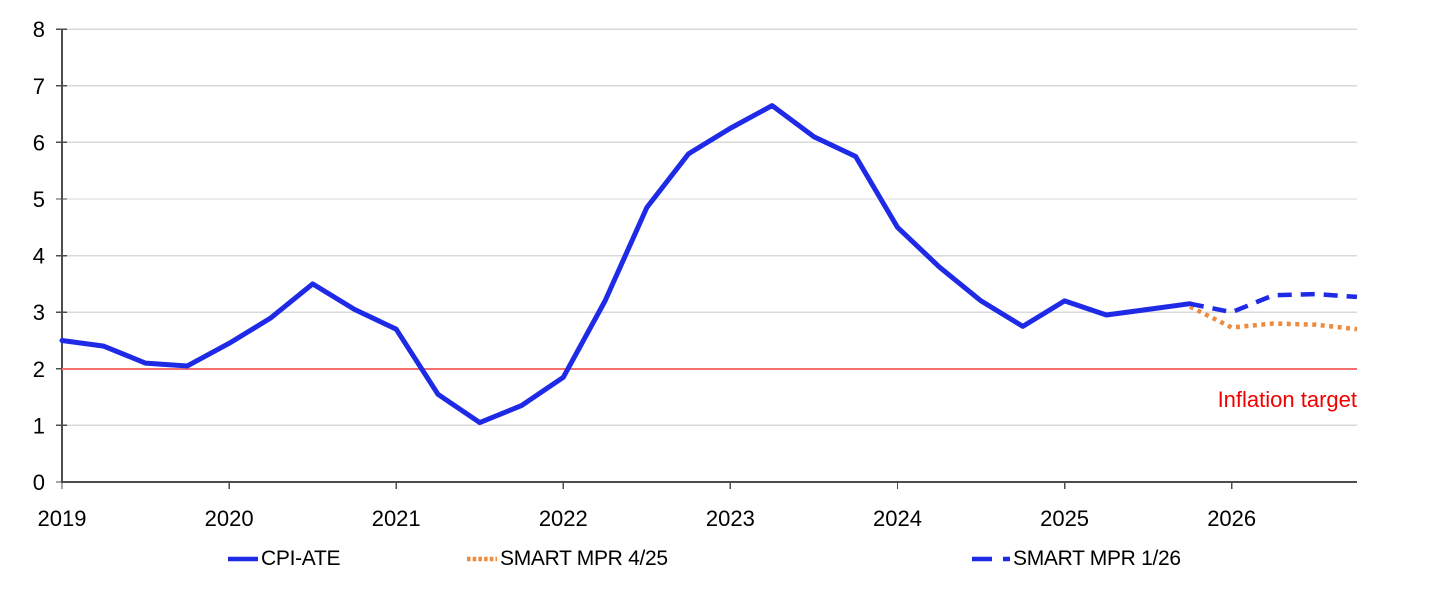  I want to click on x-axis-label-2021: 2021, so click(396, 518).